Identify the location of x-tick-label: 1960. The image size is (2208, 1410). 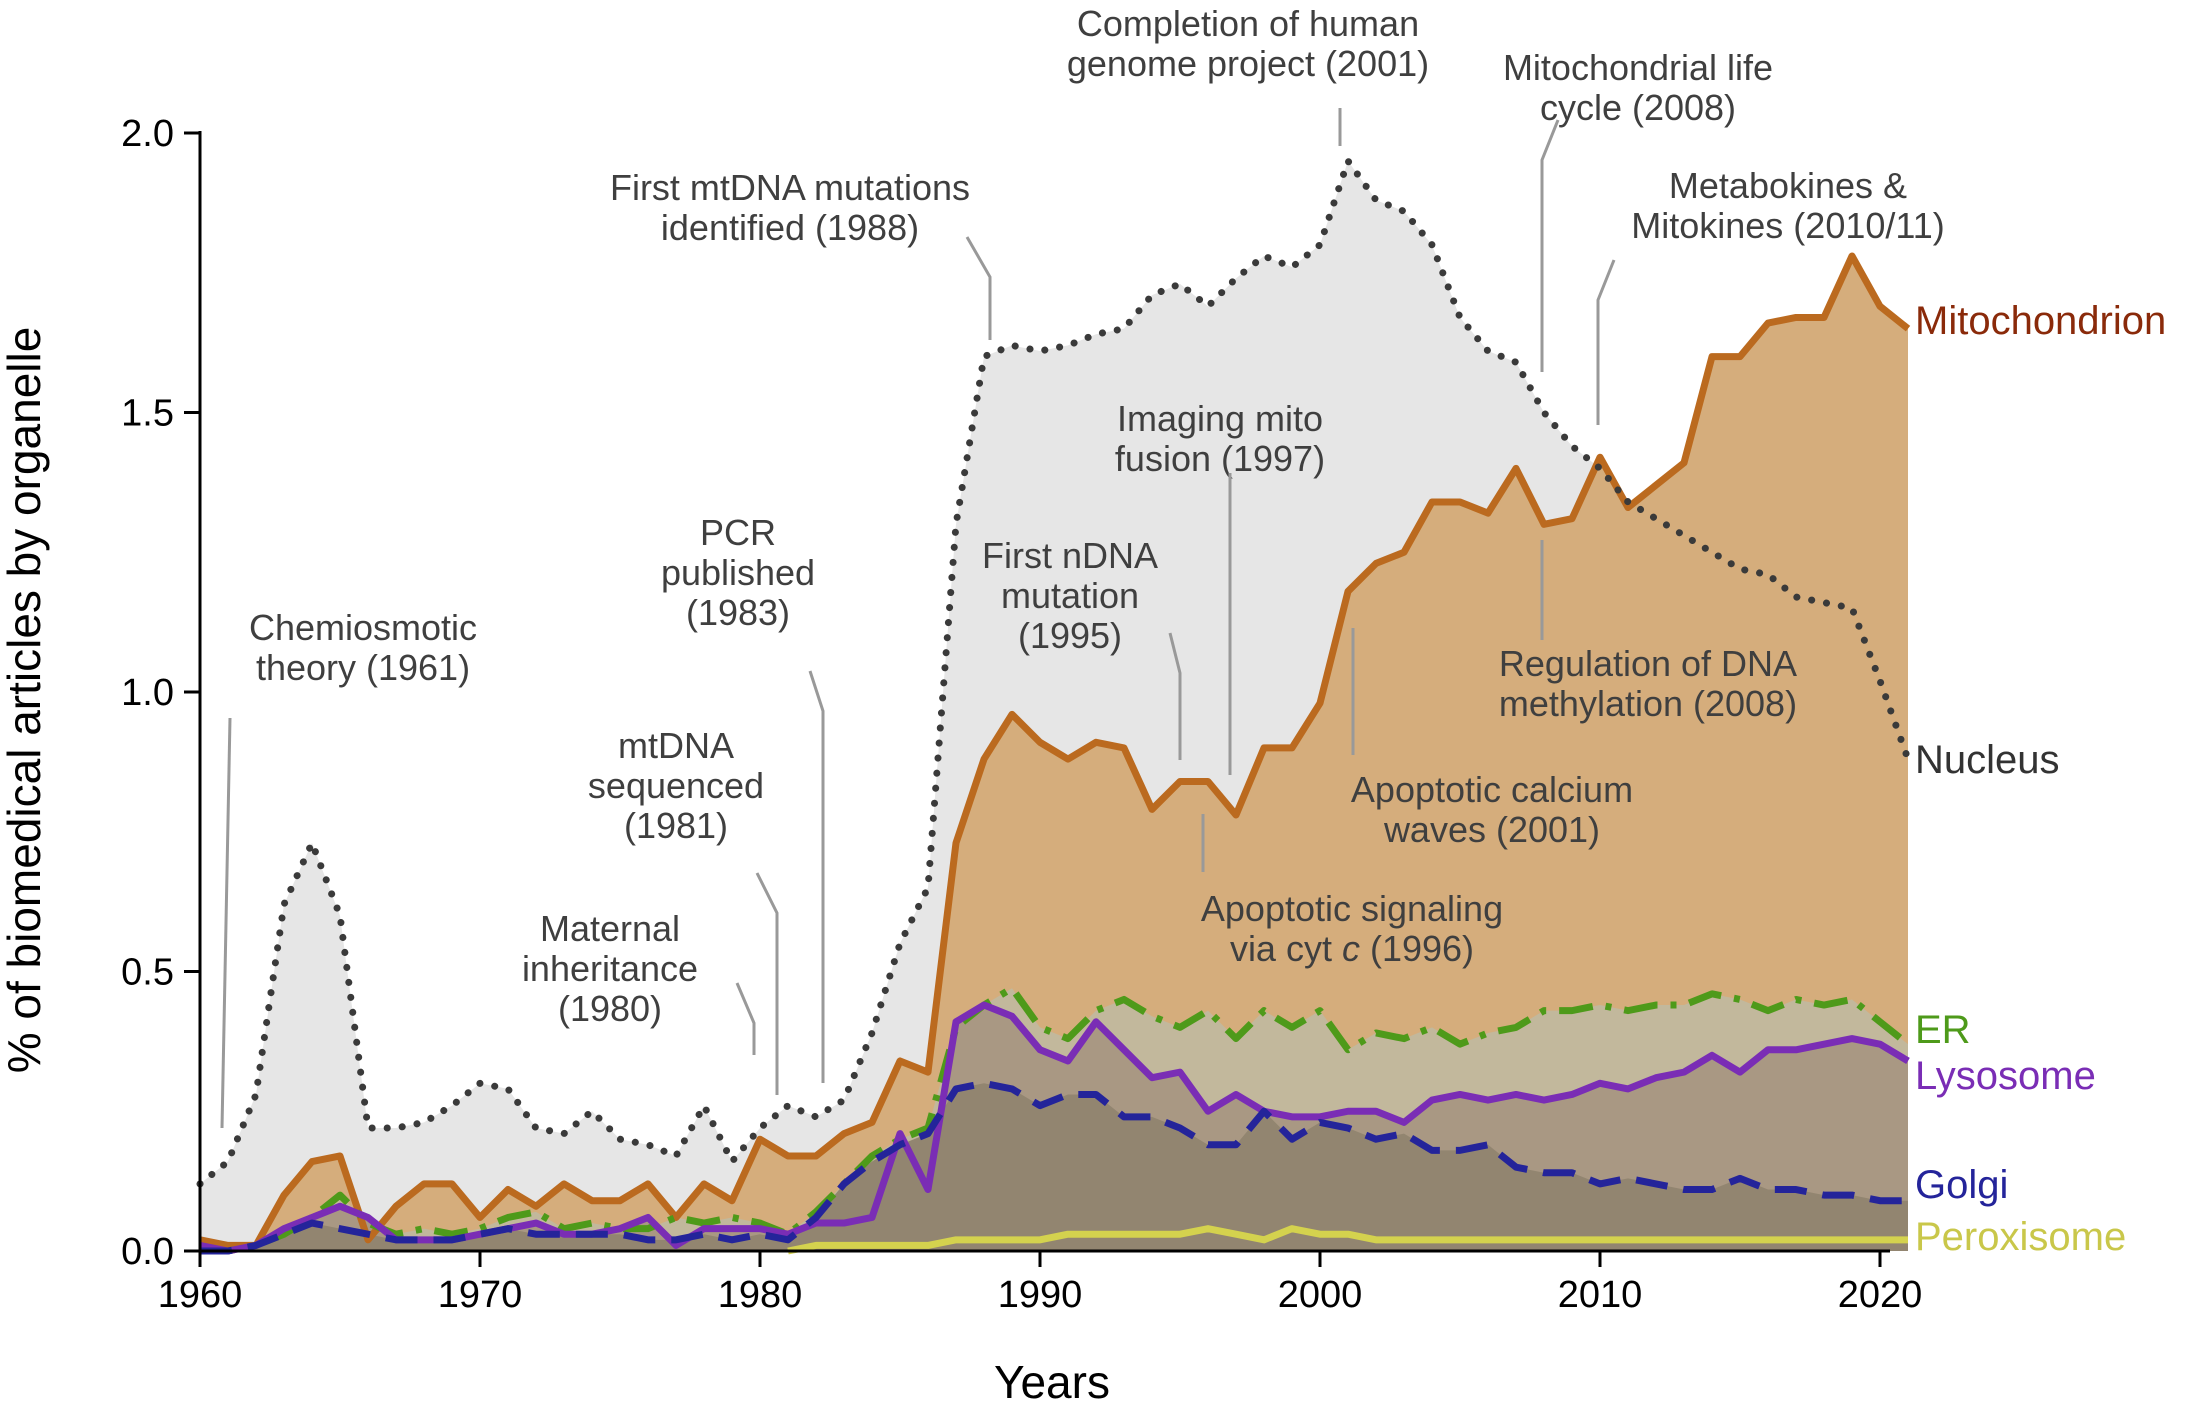
(200, 1295).